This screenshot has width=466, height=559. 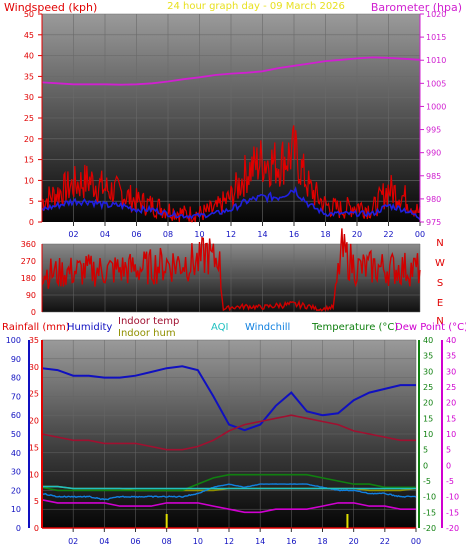 I want to click on humidity-tick-label: 60, so click(x=16, y=415).